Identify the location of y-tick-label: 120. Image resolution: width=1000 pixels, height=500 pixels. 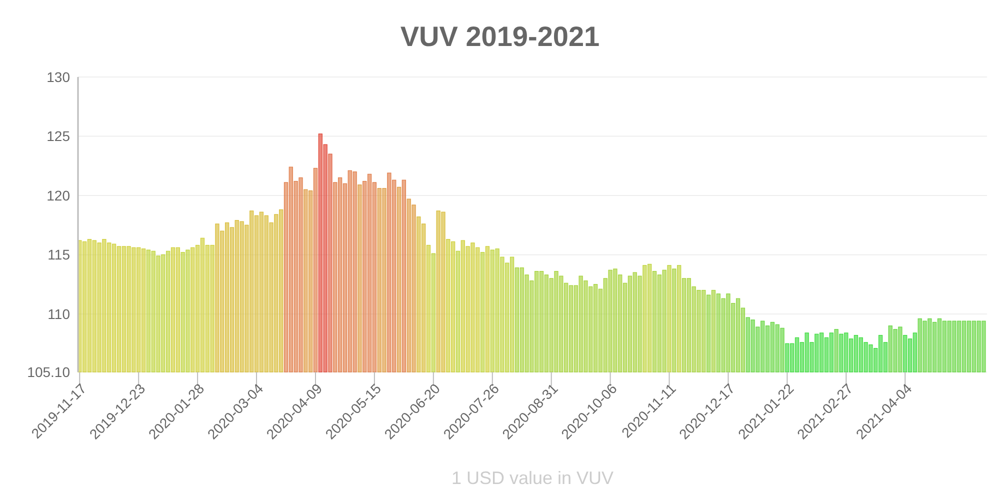
(58, 195).